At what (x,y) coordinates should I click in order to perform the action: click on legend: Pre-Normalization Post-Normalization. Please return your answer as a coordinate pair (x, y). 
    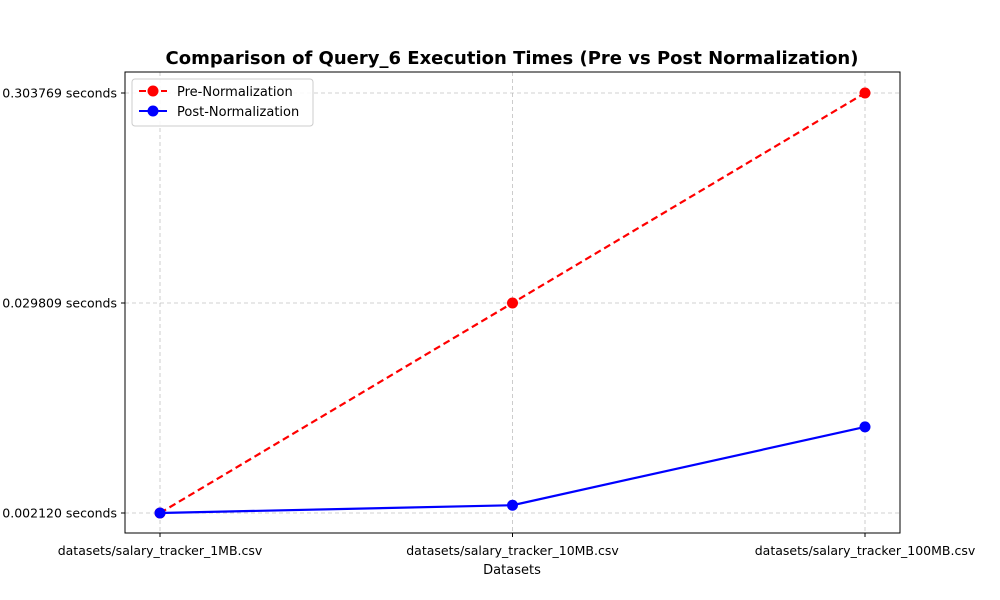
    Looking at the image, I should click on (222, 102).